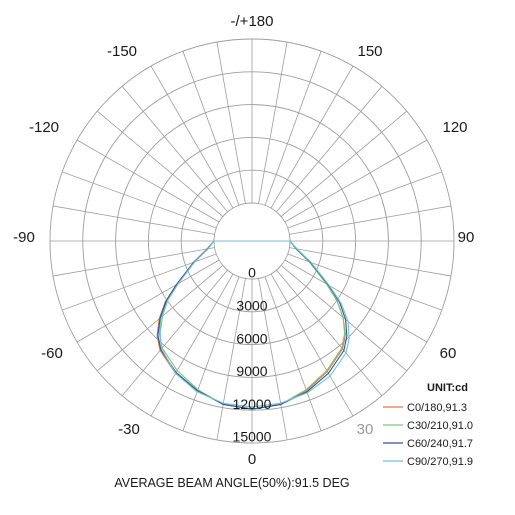  I want to click on angle-label: 0, so click(252, 459).